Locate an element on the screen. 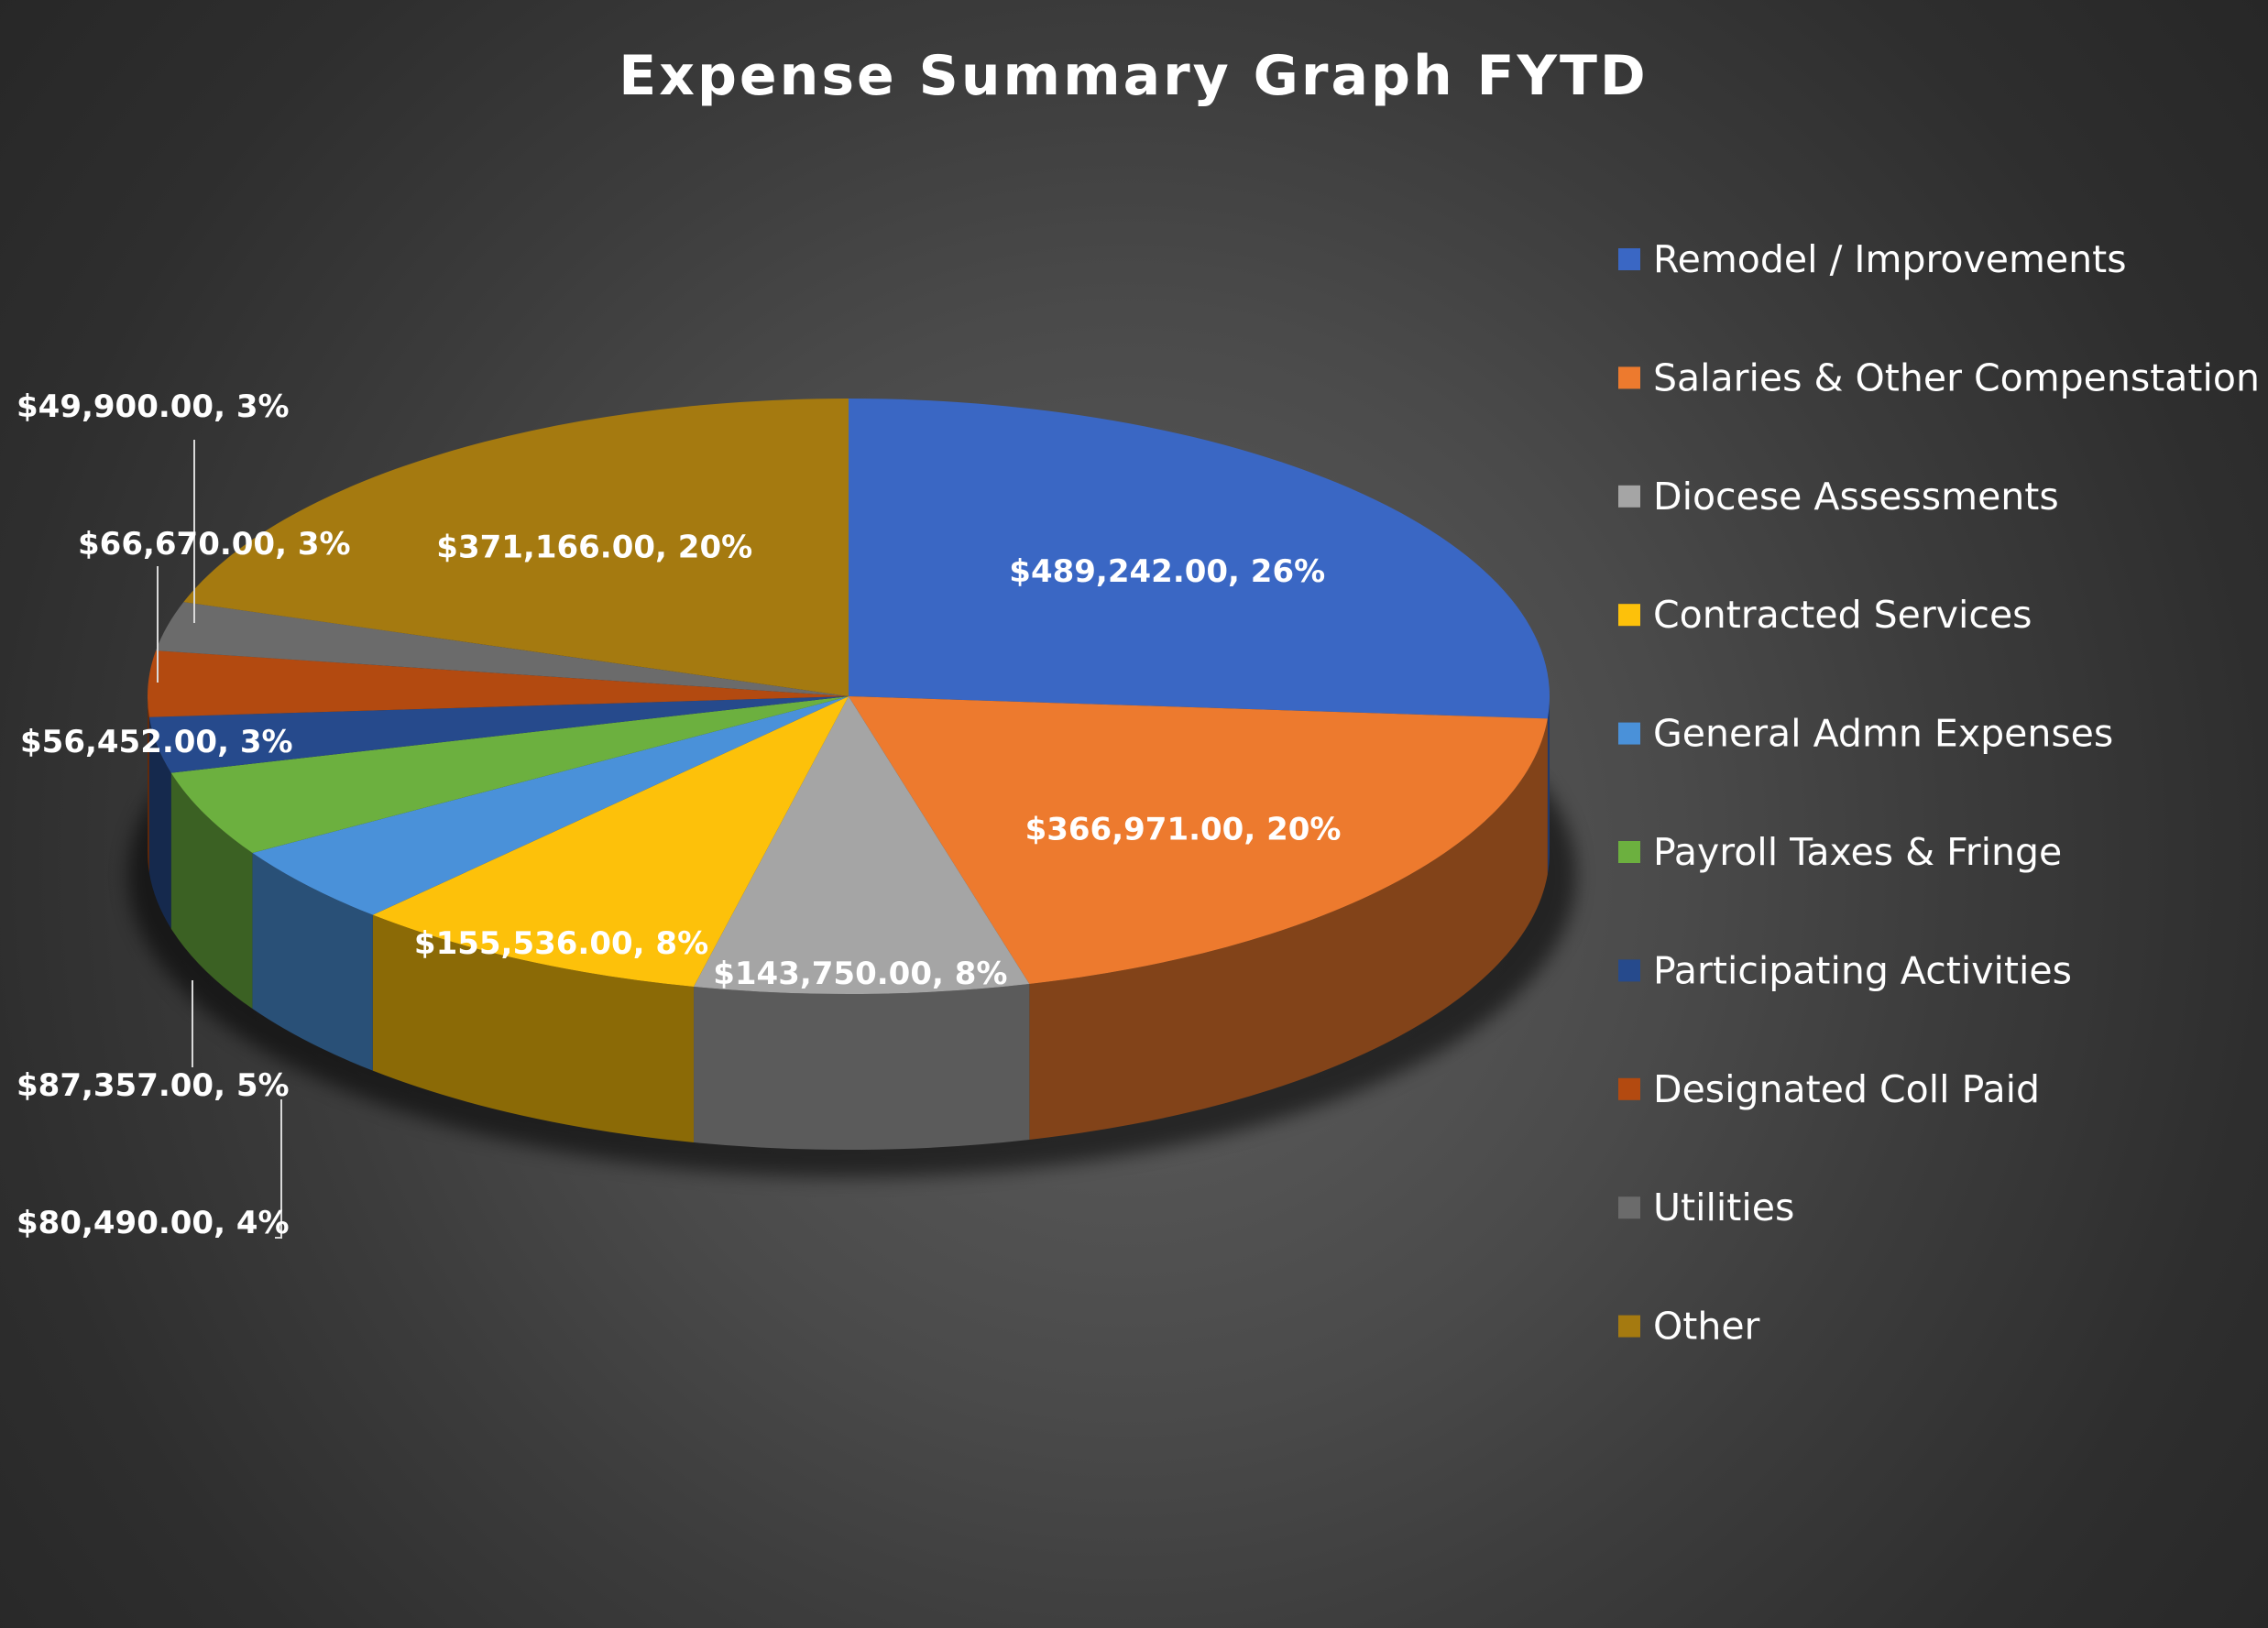 This screenshot has height=1628, width=2268. data-label-2: $143,750.00, 8% is located at coordinates (860, 974).